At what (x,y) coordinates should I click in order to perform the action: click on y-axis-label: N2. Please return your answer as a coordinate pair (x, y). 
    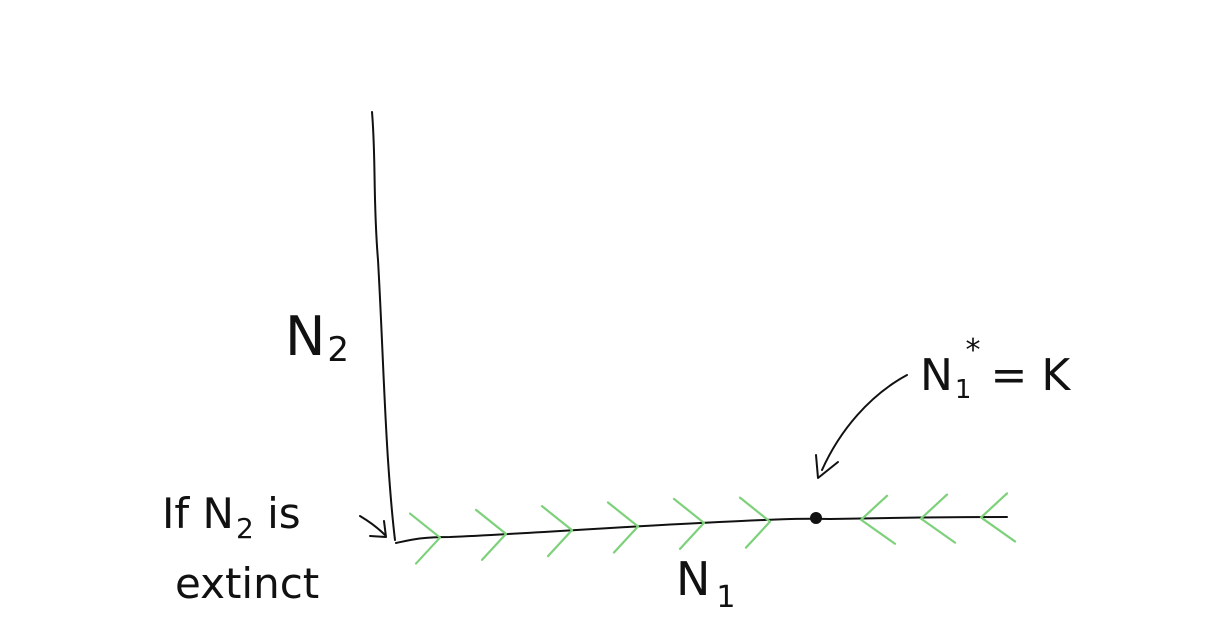
    Looking at the image, I should click on (317, 337).